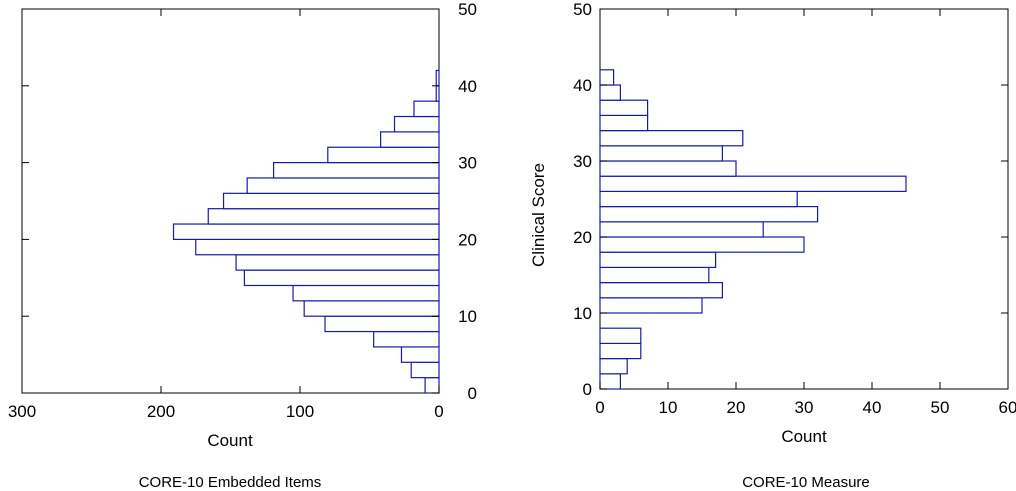  I want to click on x-tick-label: 200, so click(161, 411).